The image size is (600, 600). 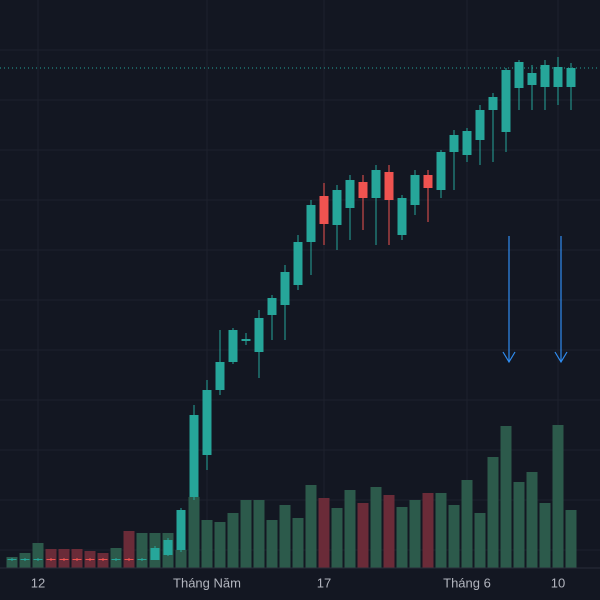 What do you see at coordinates (467, 582) in the screenshot?
I see `x-tick-label: Tháng 6` at bounding box center [467, 582].